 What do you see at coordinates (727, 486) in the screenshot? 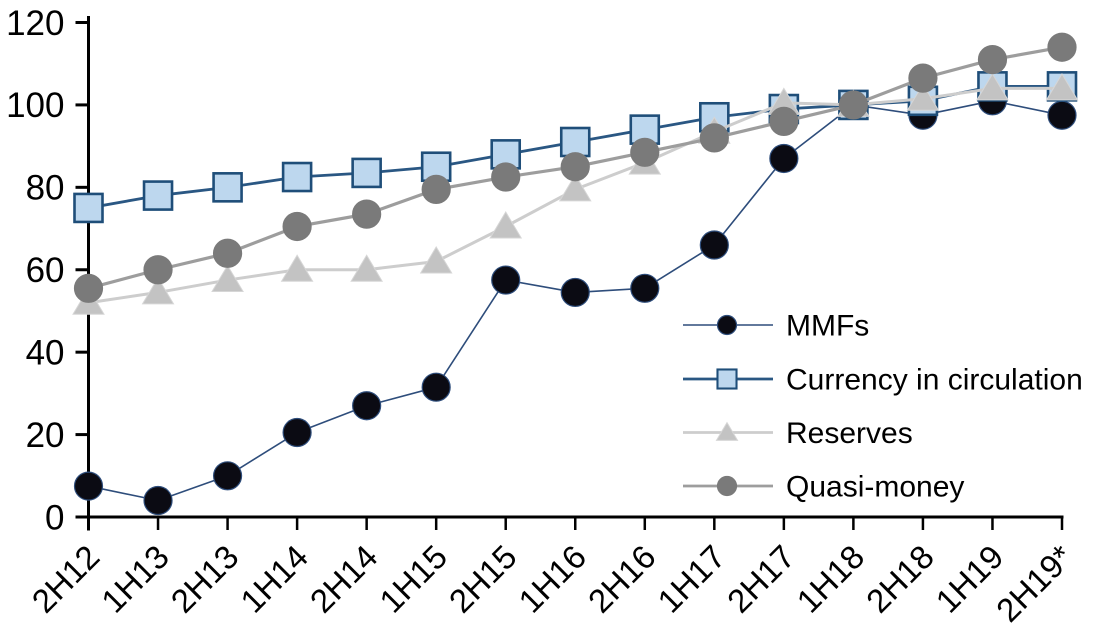
I see `legend-quasi-money-marker-icon` at bounding box center [727, 486].